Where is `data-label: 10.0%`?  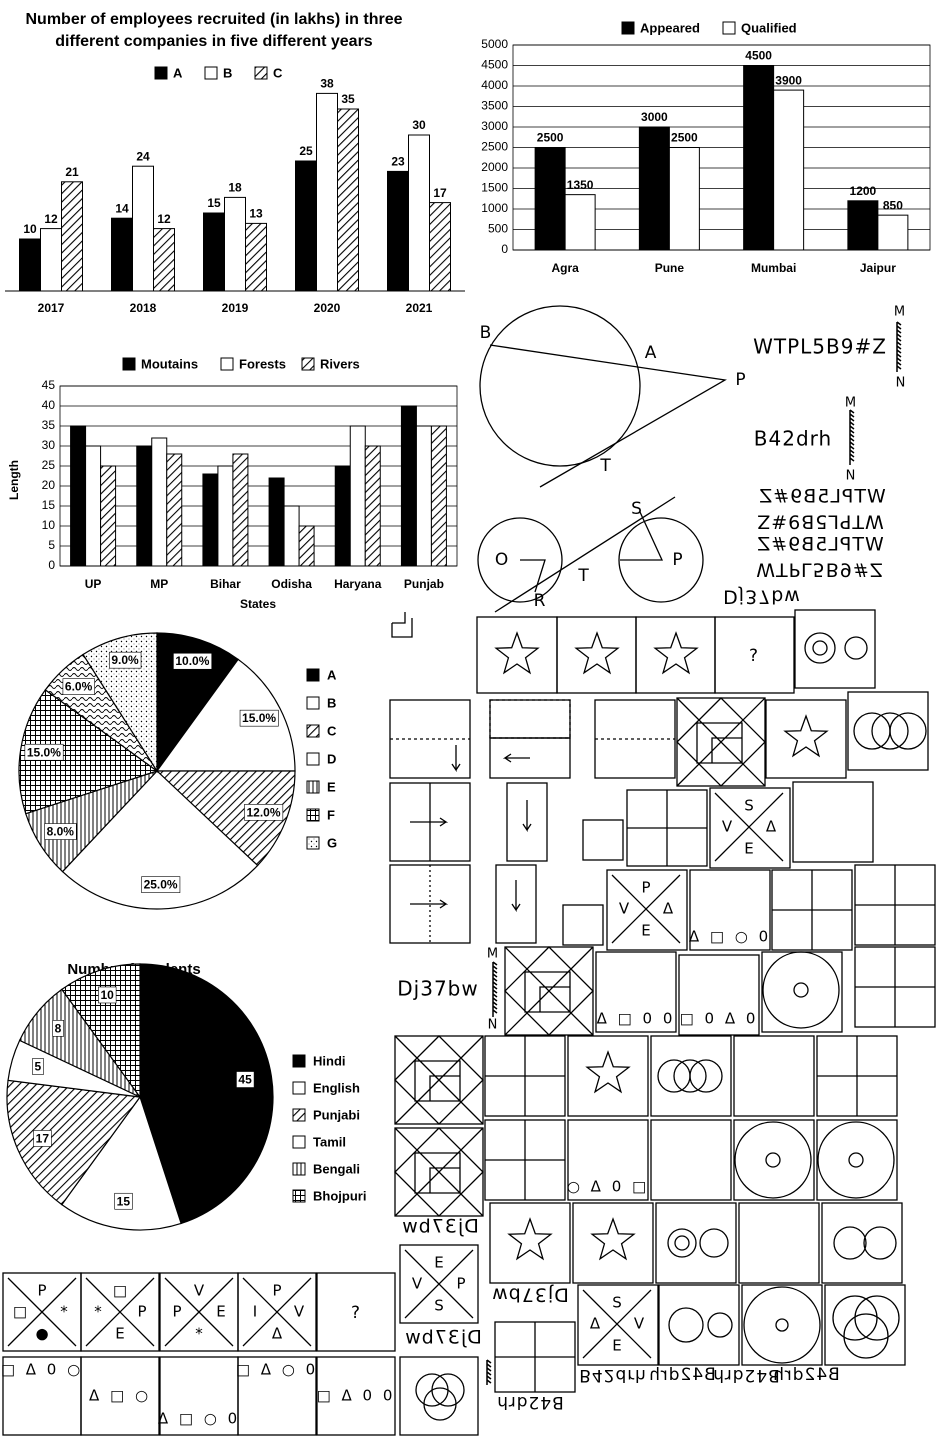 data-label: 10.0% is located at coordinates (192, 661).